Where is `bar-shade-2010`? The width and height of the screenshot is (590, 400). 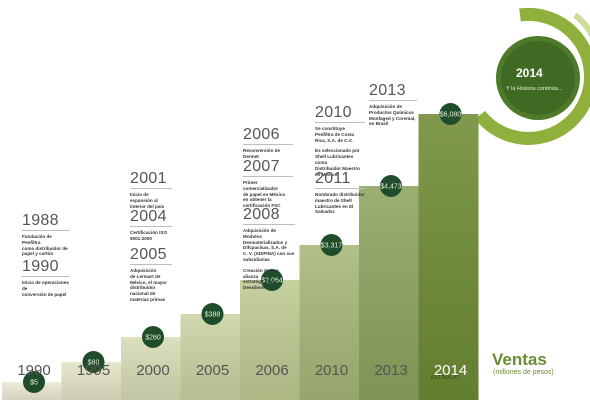
bar-shade-2010 is located at coordinates (329, 322).